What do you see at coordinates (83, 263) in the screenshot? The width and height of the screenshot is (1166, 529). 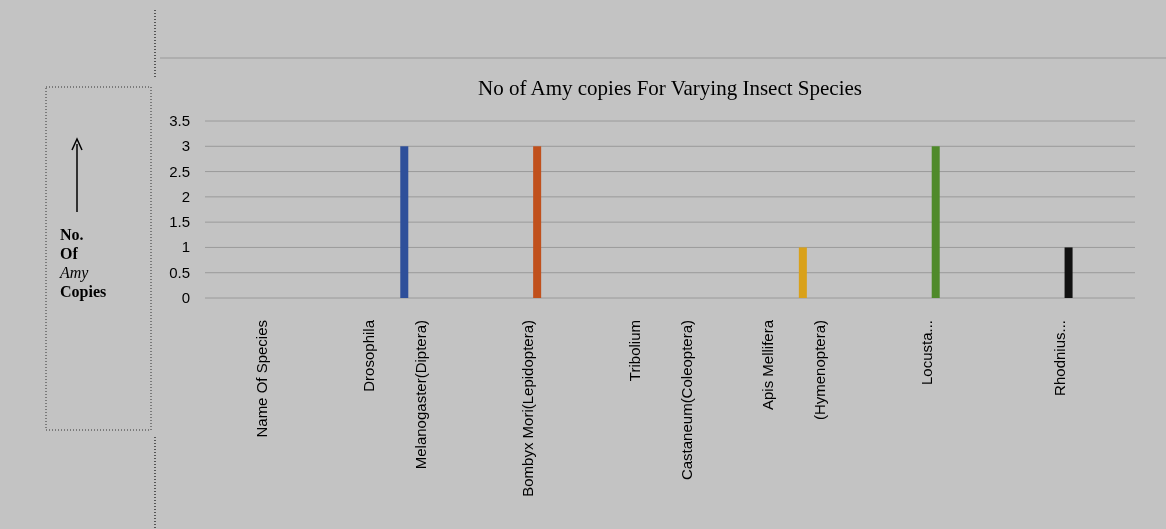 I see `y-axis-title: No. Of Amy Copies` at bounding box center [83, 263].